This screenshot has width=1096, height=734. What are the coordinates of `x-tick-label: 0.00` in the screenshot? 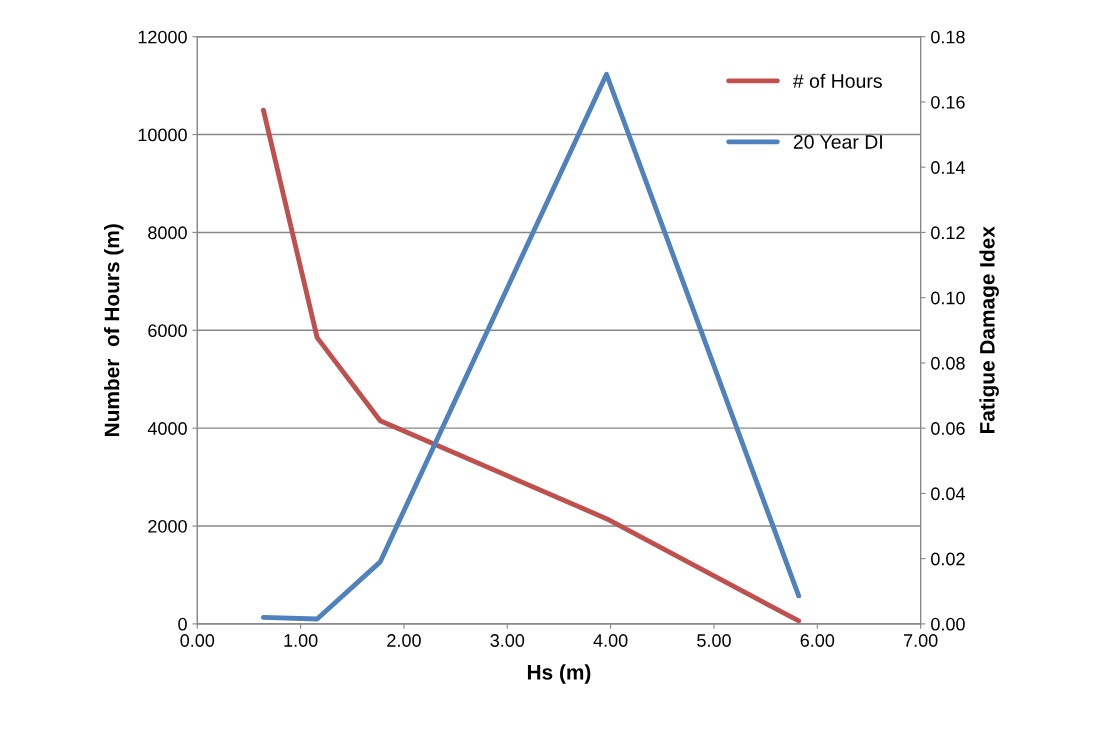 It's located at (197, 640).